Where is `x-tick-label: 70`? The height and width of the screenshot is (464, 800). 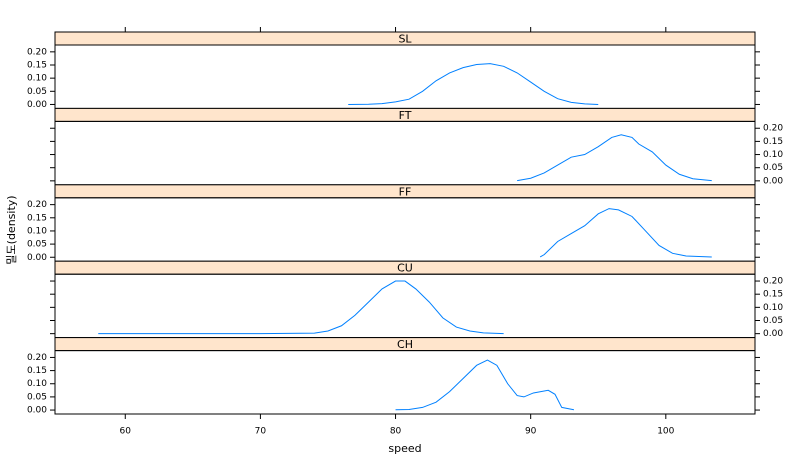
x-tick-label: 70 is located at coordinates (261, 432).